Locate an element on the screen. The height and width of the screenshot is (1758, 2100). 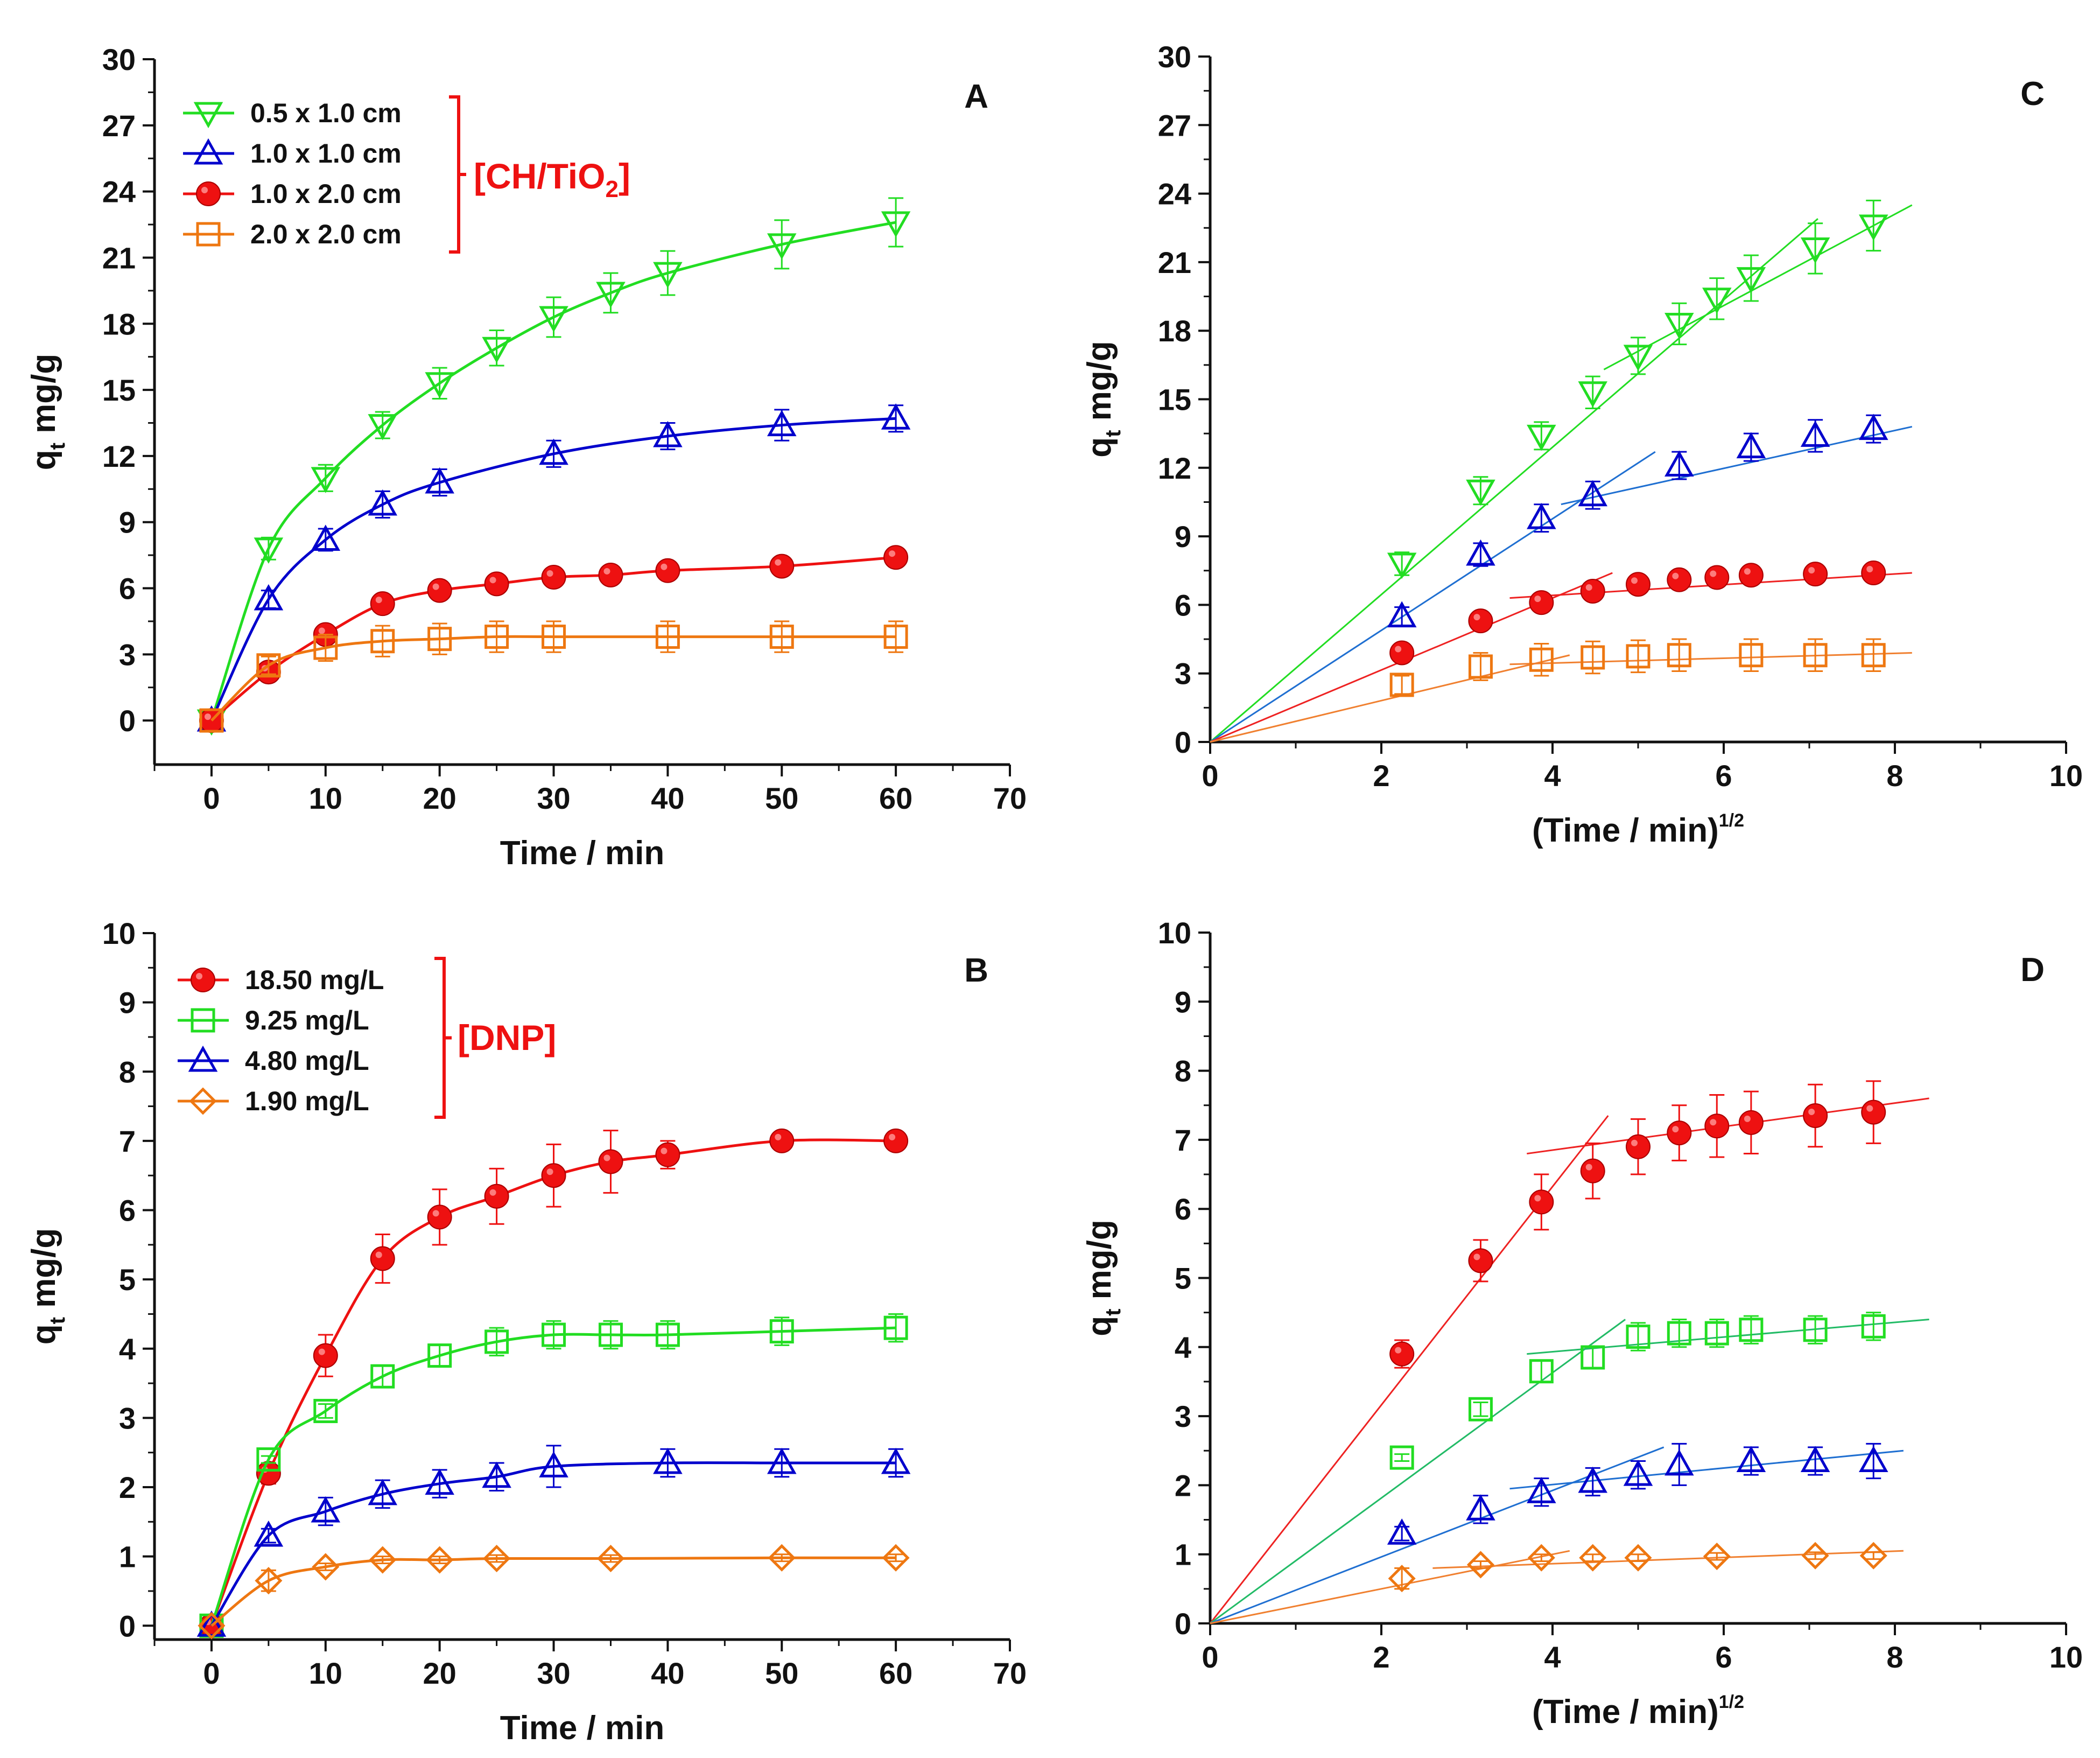
y-tick-label: 0 is located at coordinates (1183, 1624).